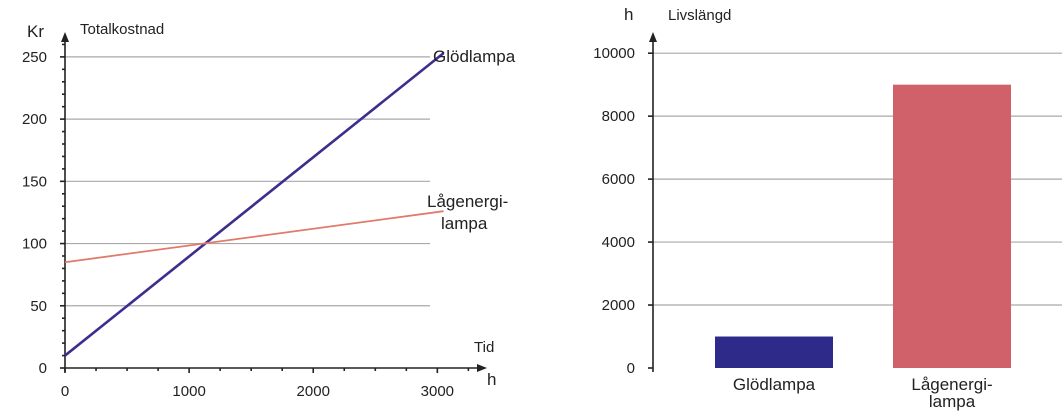  I want to click on y-tick-label: 10000, so click(614, 53).